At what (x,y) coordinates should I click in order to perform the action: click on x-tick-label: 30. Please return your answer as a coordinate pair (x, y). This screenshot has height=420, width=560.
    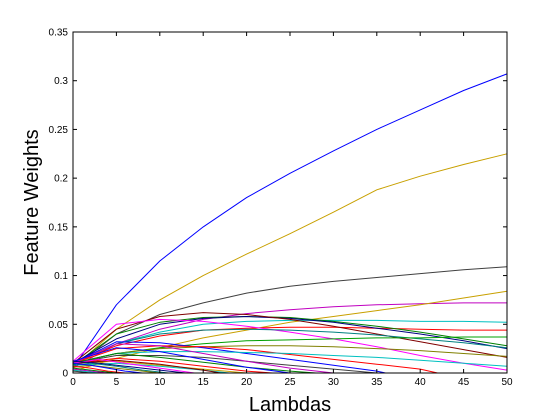
    Looking at the image, I should click on (334, 382).